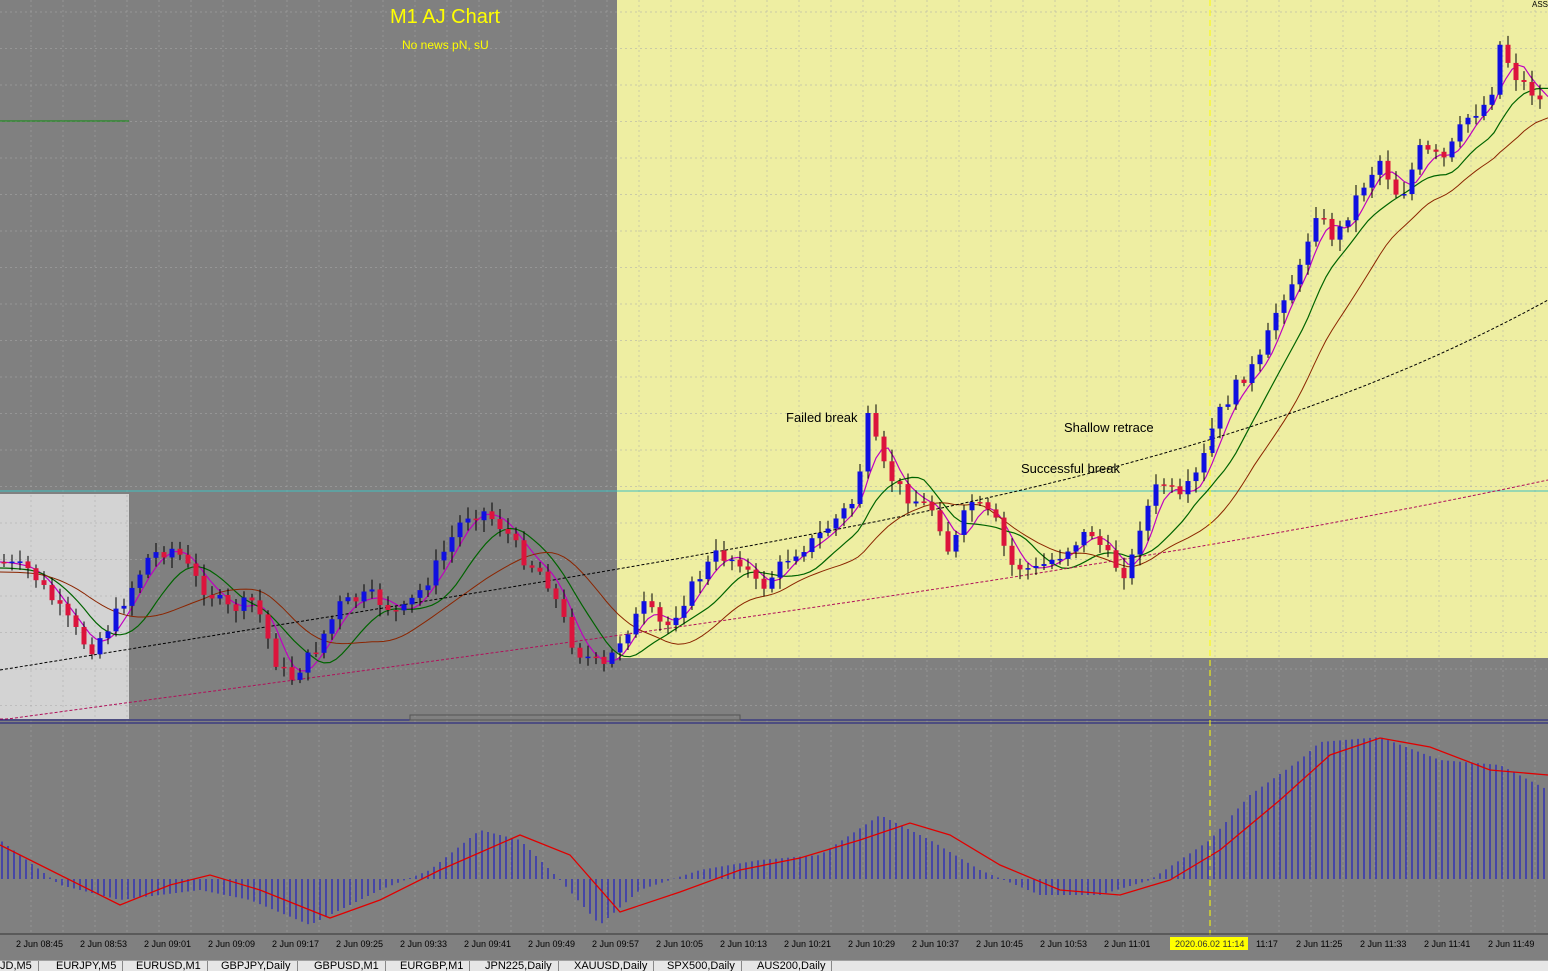 Image resolution: width=1548 pixels, height=971 pixels. What do you see at coordinates (575, 717) in the screenshot?
I see `legend-box` at bounding box center [575, 717].